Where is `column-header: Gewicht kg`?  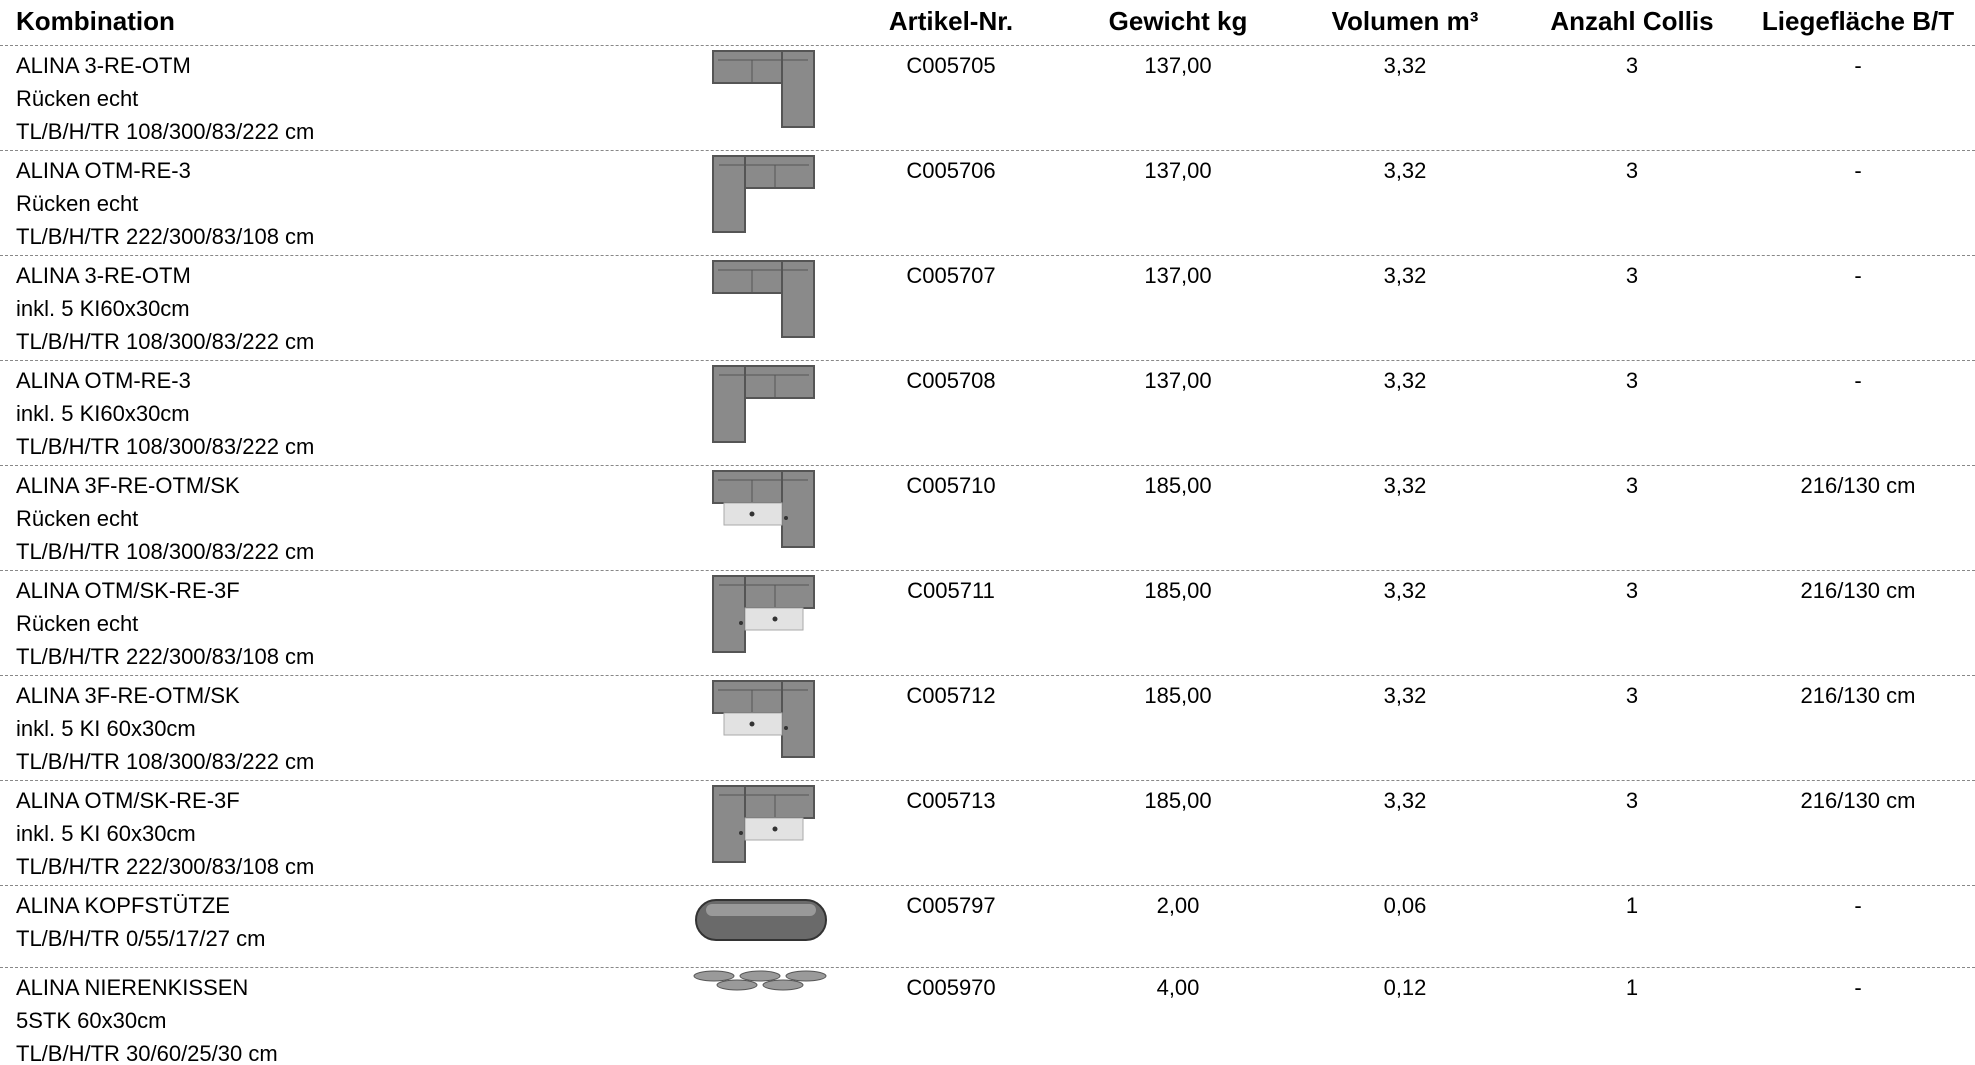 column-header: Gewicht kg is located at coordinates (1178, 21).